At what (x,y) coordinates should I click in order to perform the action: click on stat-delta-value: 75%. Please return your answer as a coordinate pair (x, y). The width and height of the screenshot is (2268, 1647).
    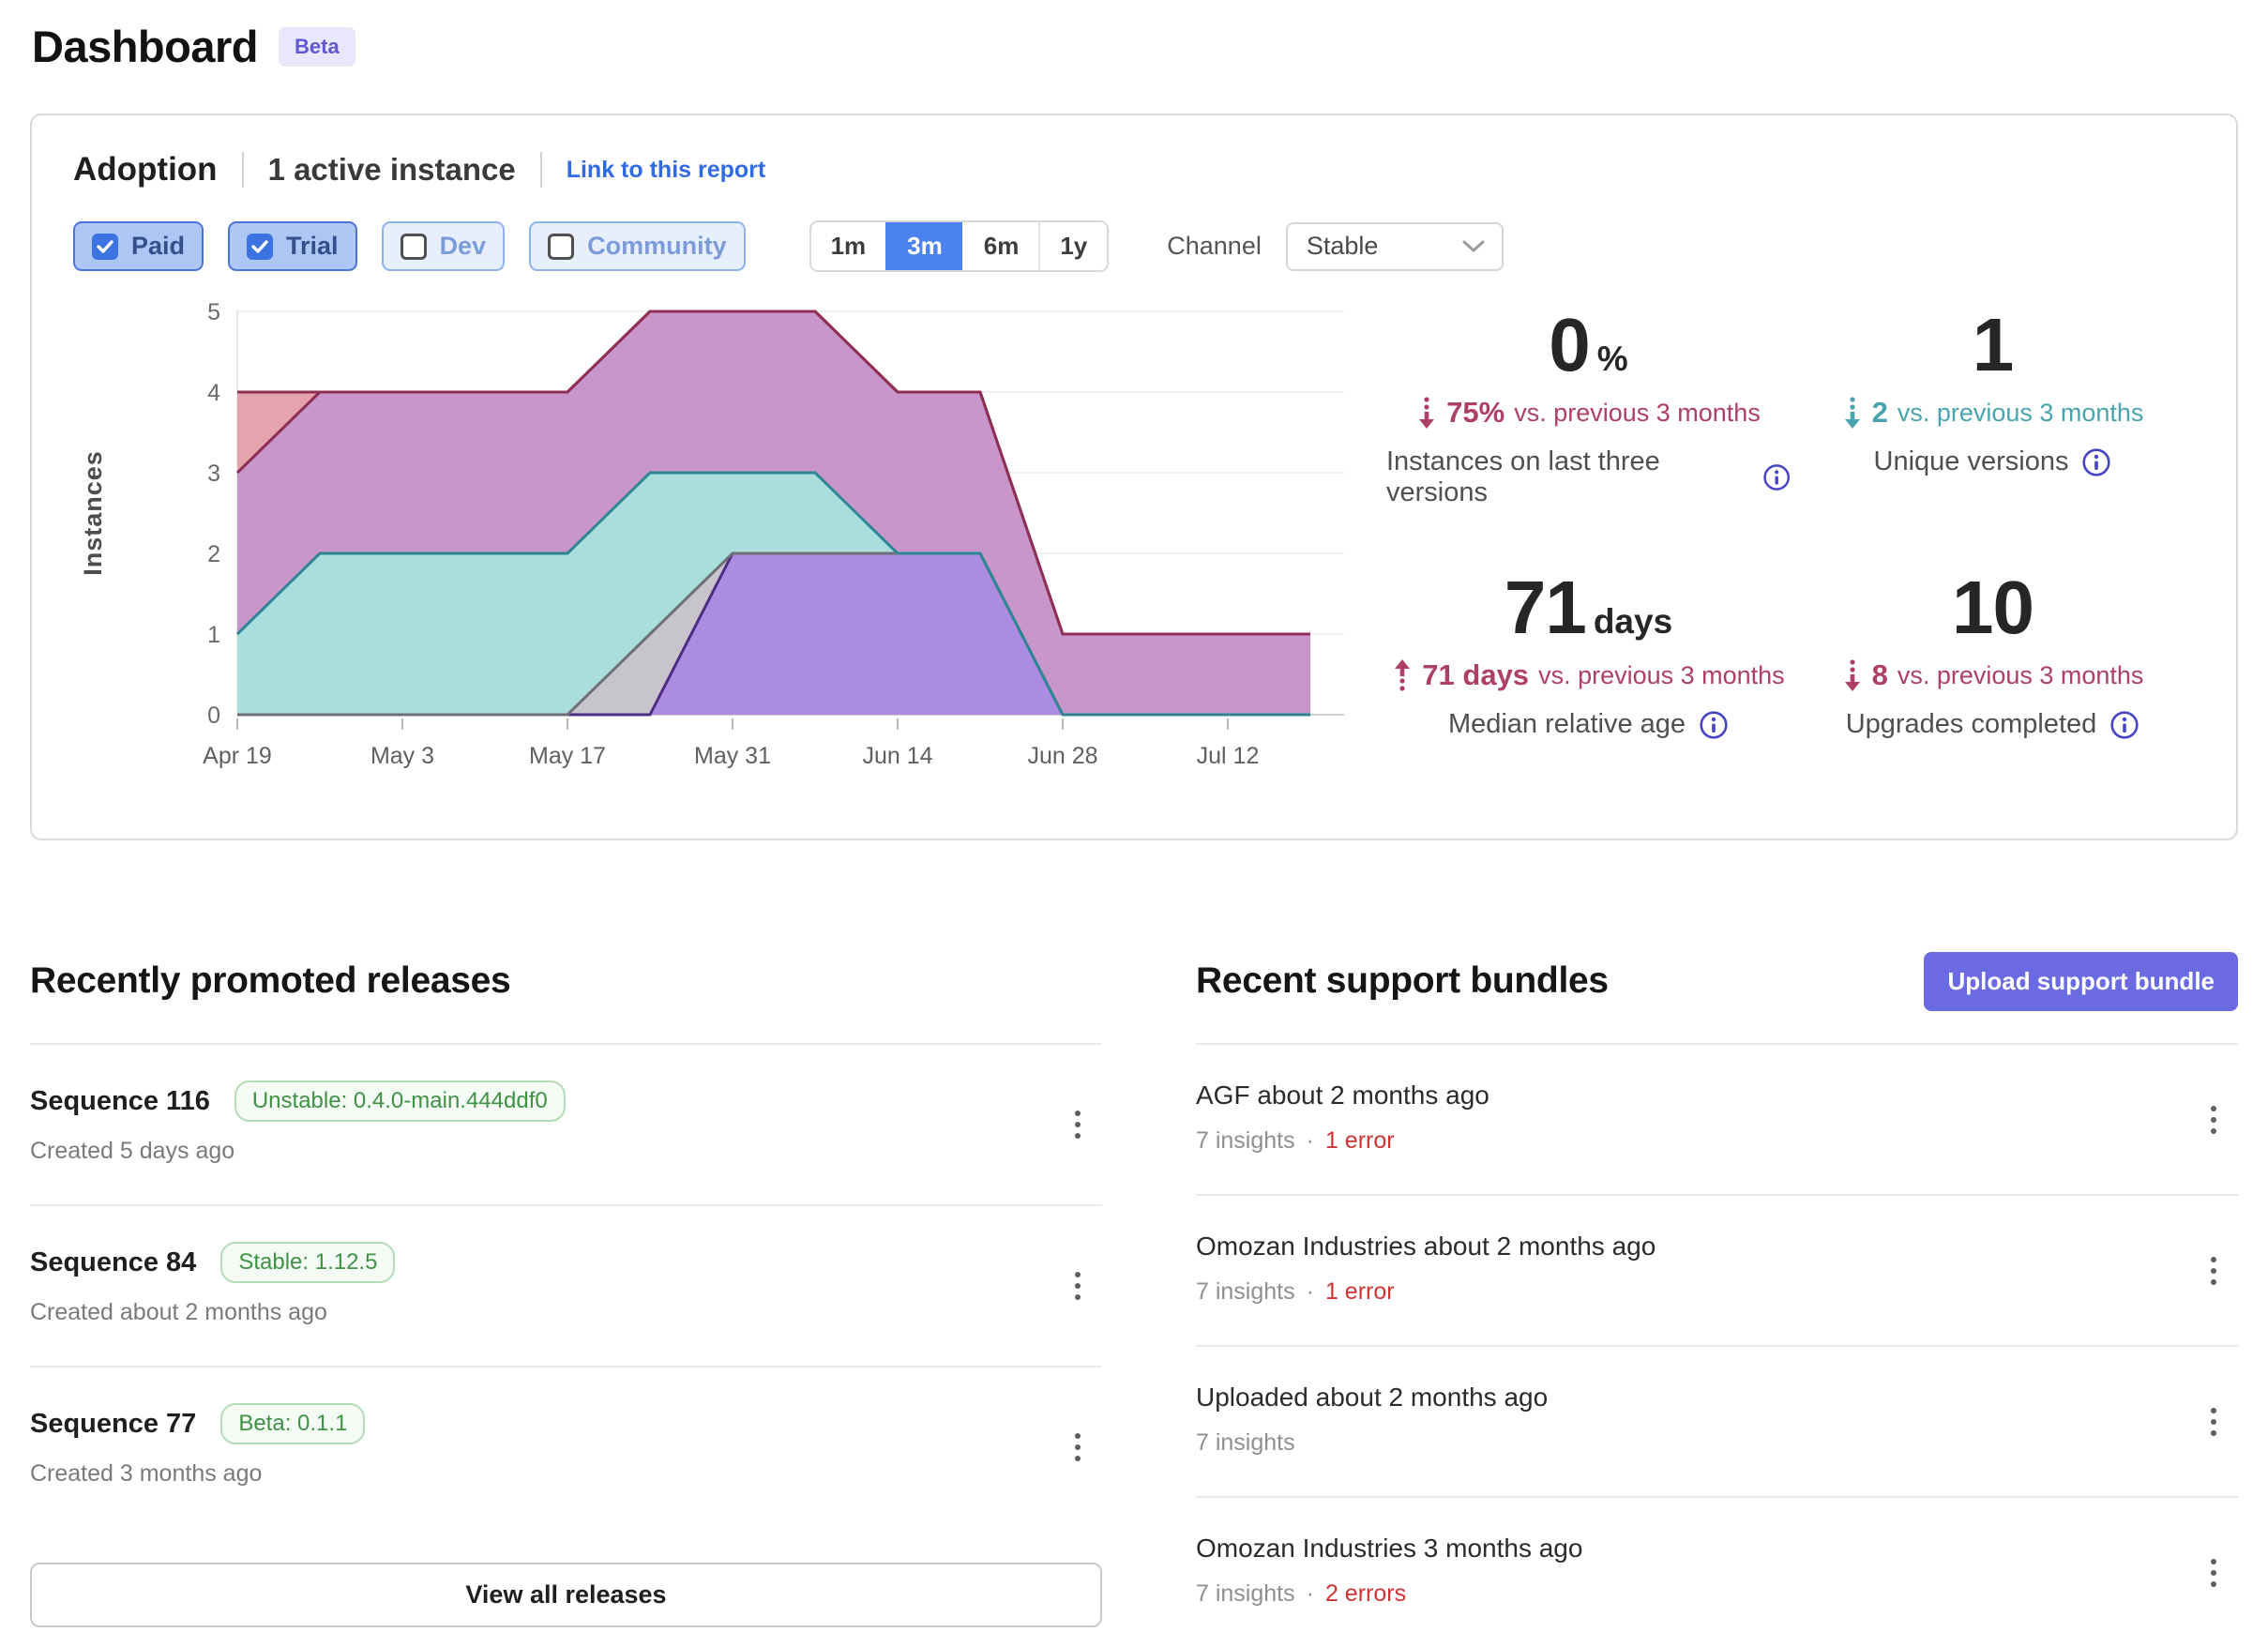
    Looking at the image, I should click on (1475, 412).